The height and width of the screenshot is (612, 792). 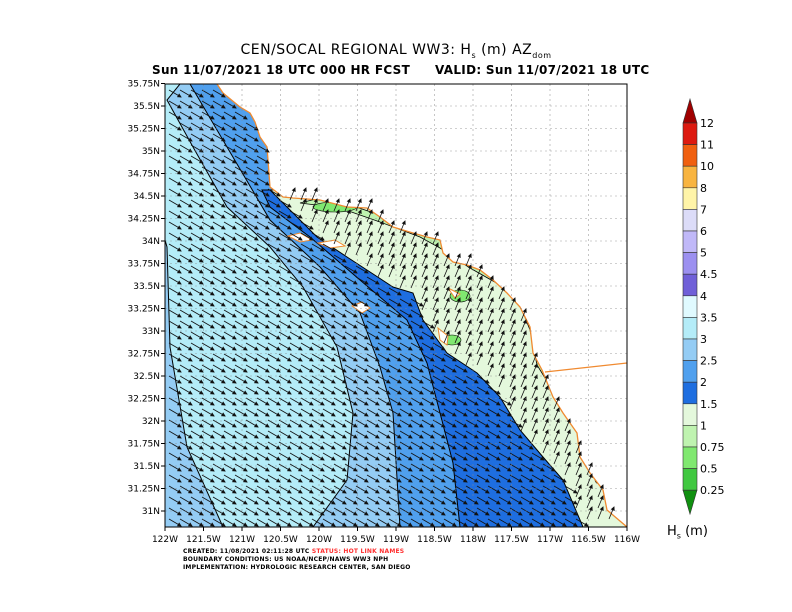 What do you see at coordinates (690, 393) in the screenshot?
I see `colorbar-box` at bounding box center [690, 393].